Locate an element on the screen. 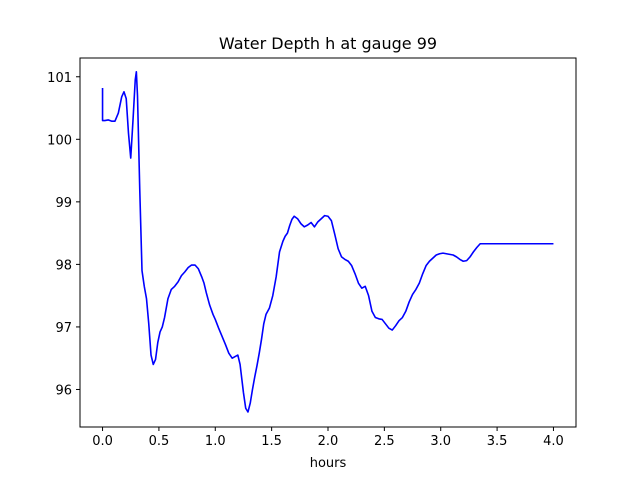 Image resolution: width=640 pixels, height=480 pixels. x-tick-label: 3.0 is located at coordinates (440, 441).